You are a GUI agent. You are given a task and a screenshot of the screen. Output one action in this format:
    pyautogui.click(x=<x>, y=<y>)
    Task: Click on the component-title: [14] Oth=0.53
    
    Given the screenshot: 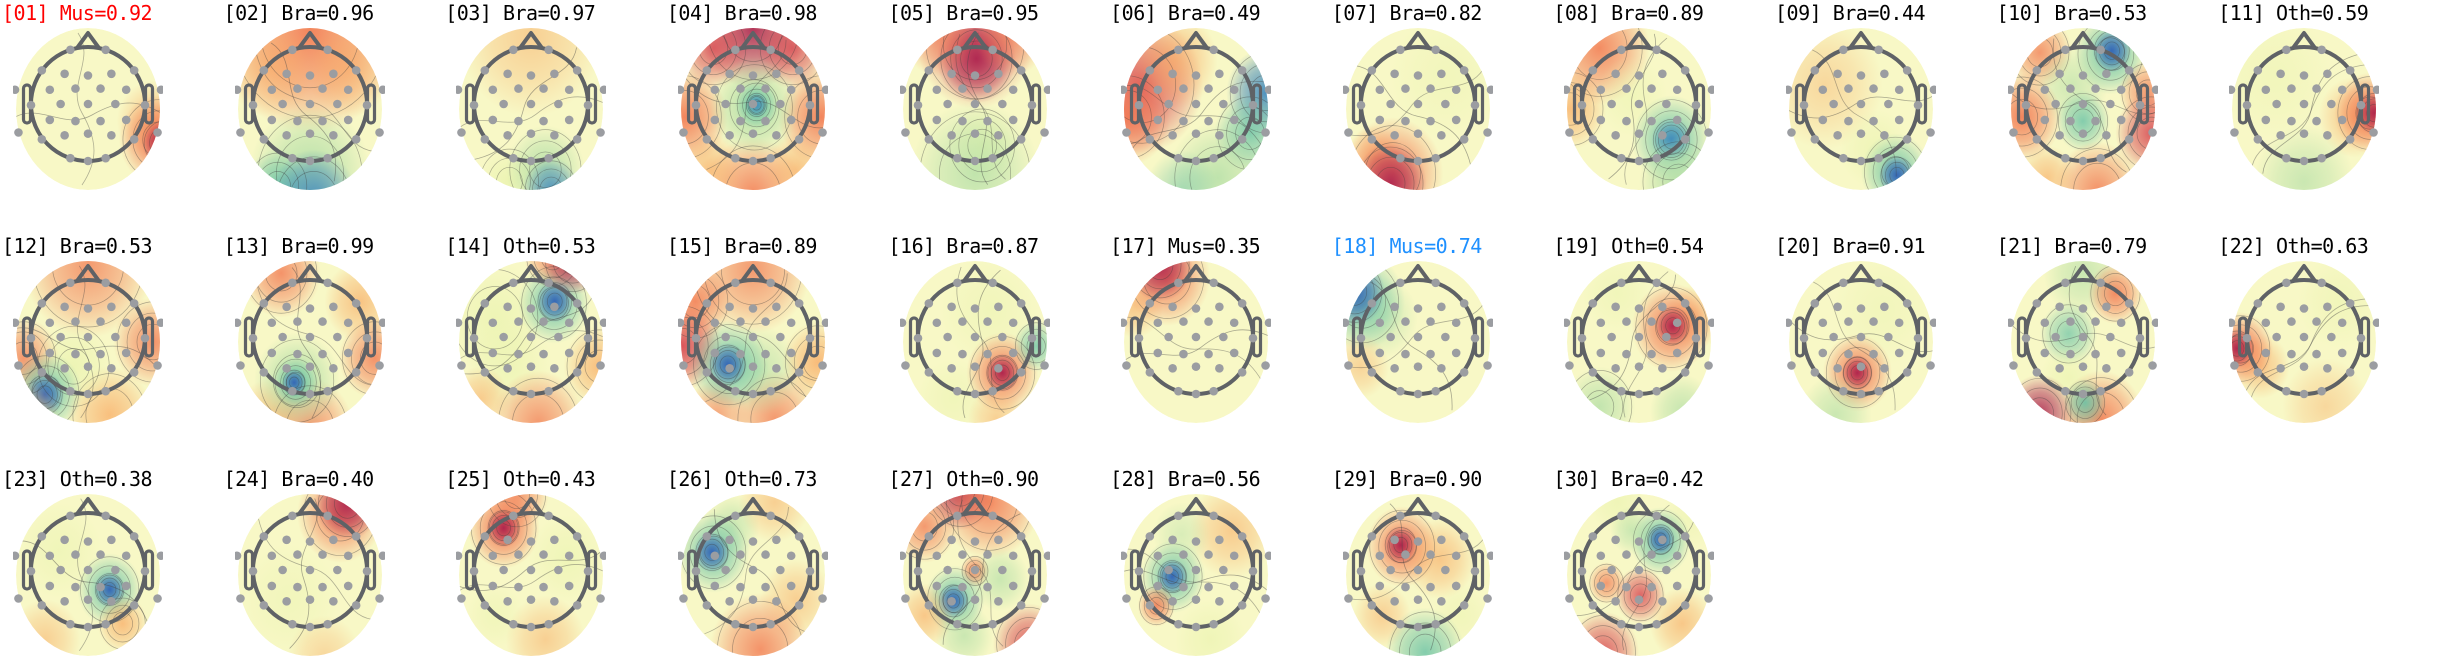 What is the action you would take?
    pyautogui.click(x=520, y=246)
    